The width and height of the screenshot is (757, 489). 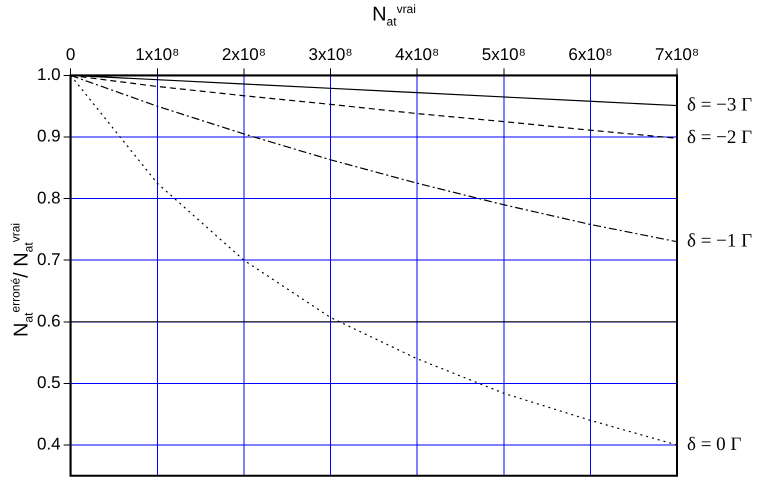 What do you see at coordinates (504, 54) in the screenshot?
I see `x-tick-label: 5x10⁸` at bounding box center [504, 54].